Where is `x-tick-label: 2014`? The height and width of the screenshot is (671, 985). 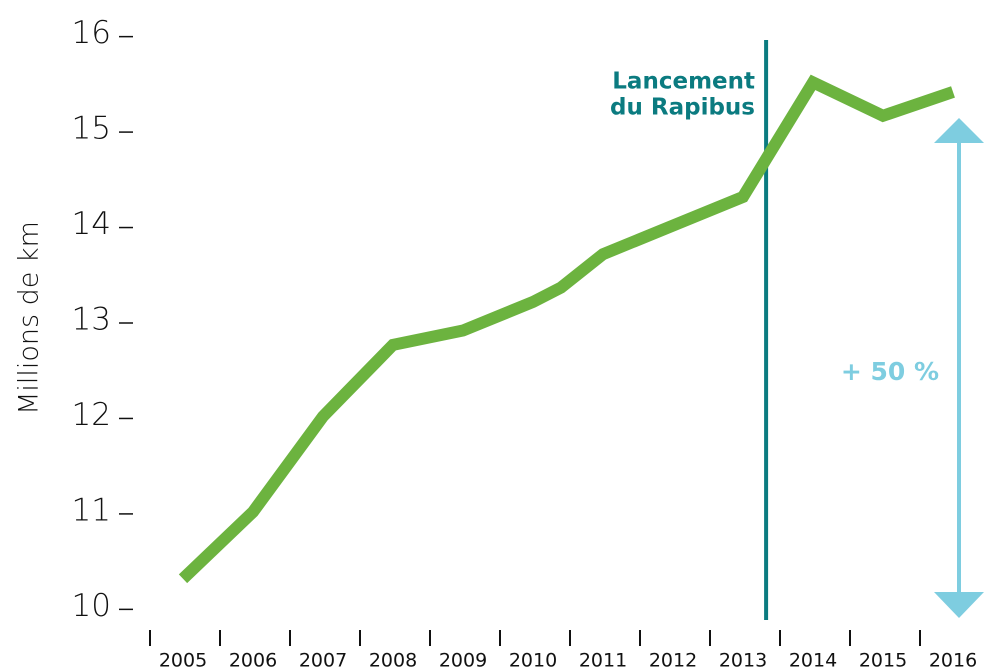
x-tick-label: 2014 is located at coordinates (813, 660).